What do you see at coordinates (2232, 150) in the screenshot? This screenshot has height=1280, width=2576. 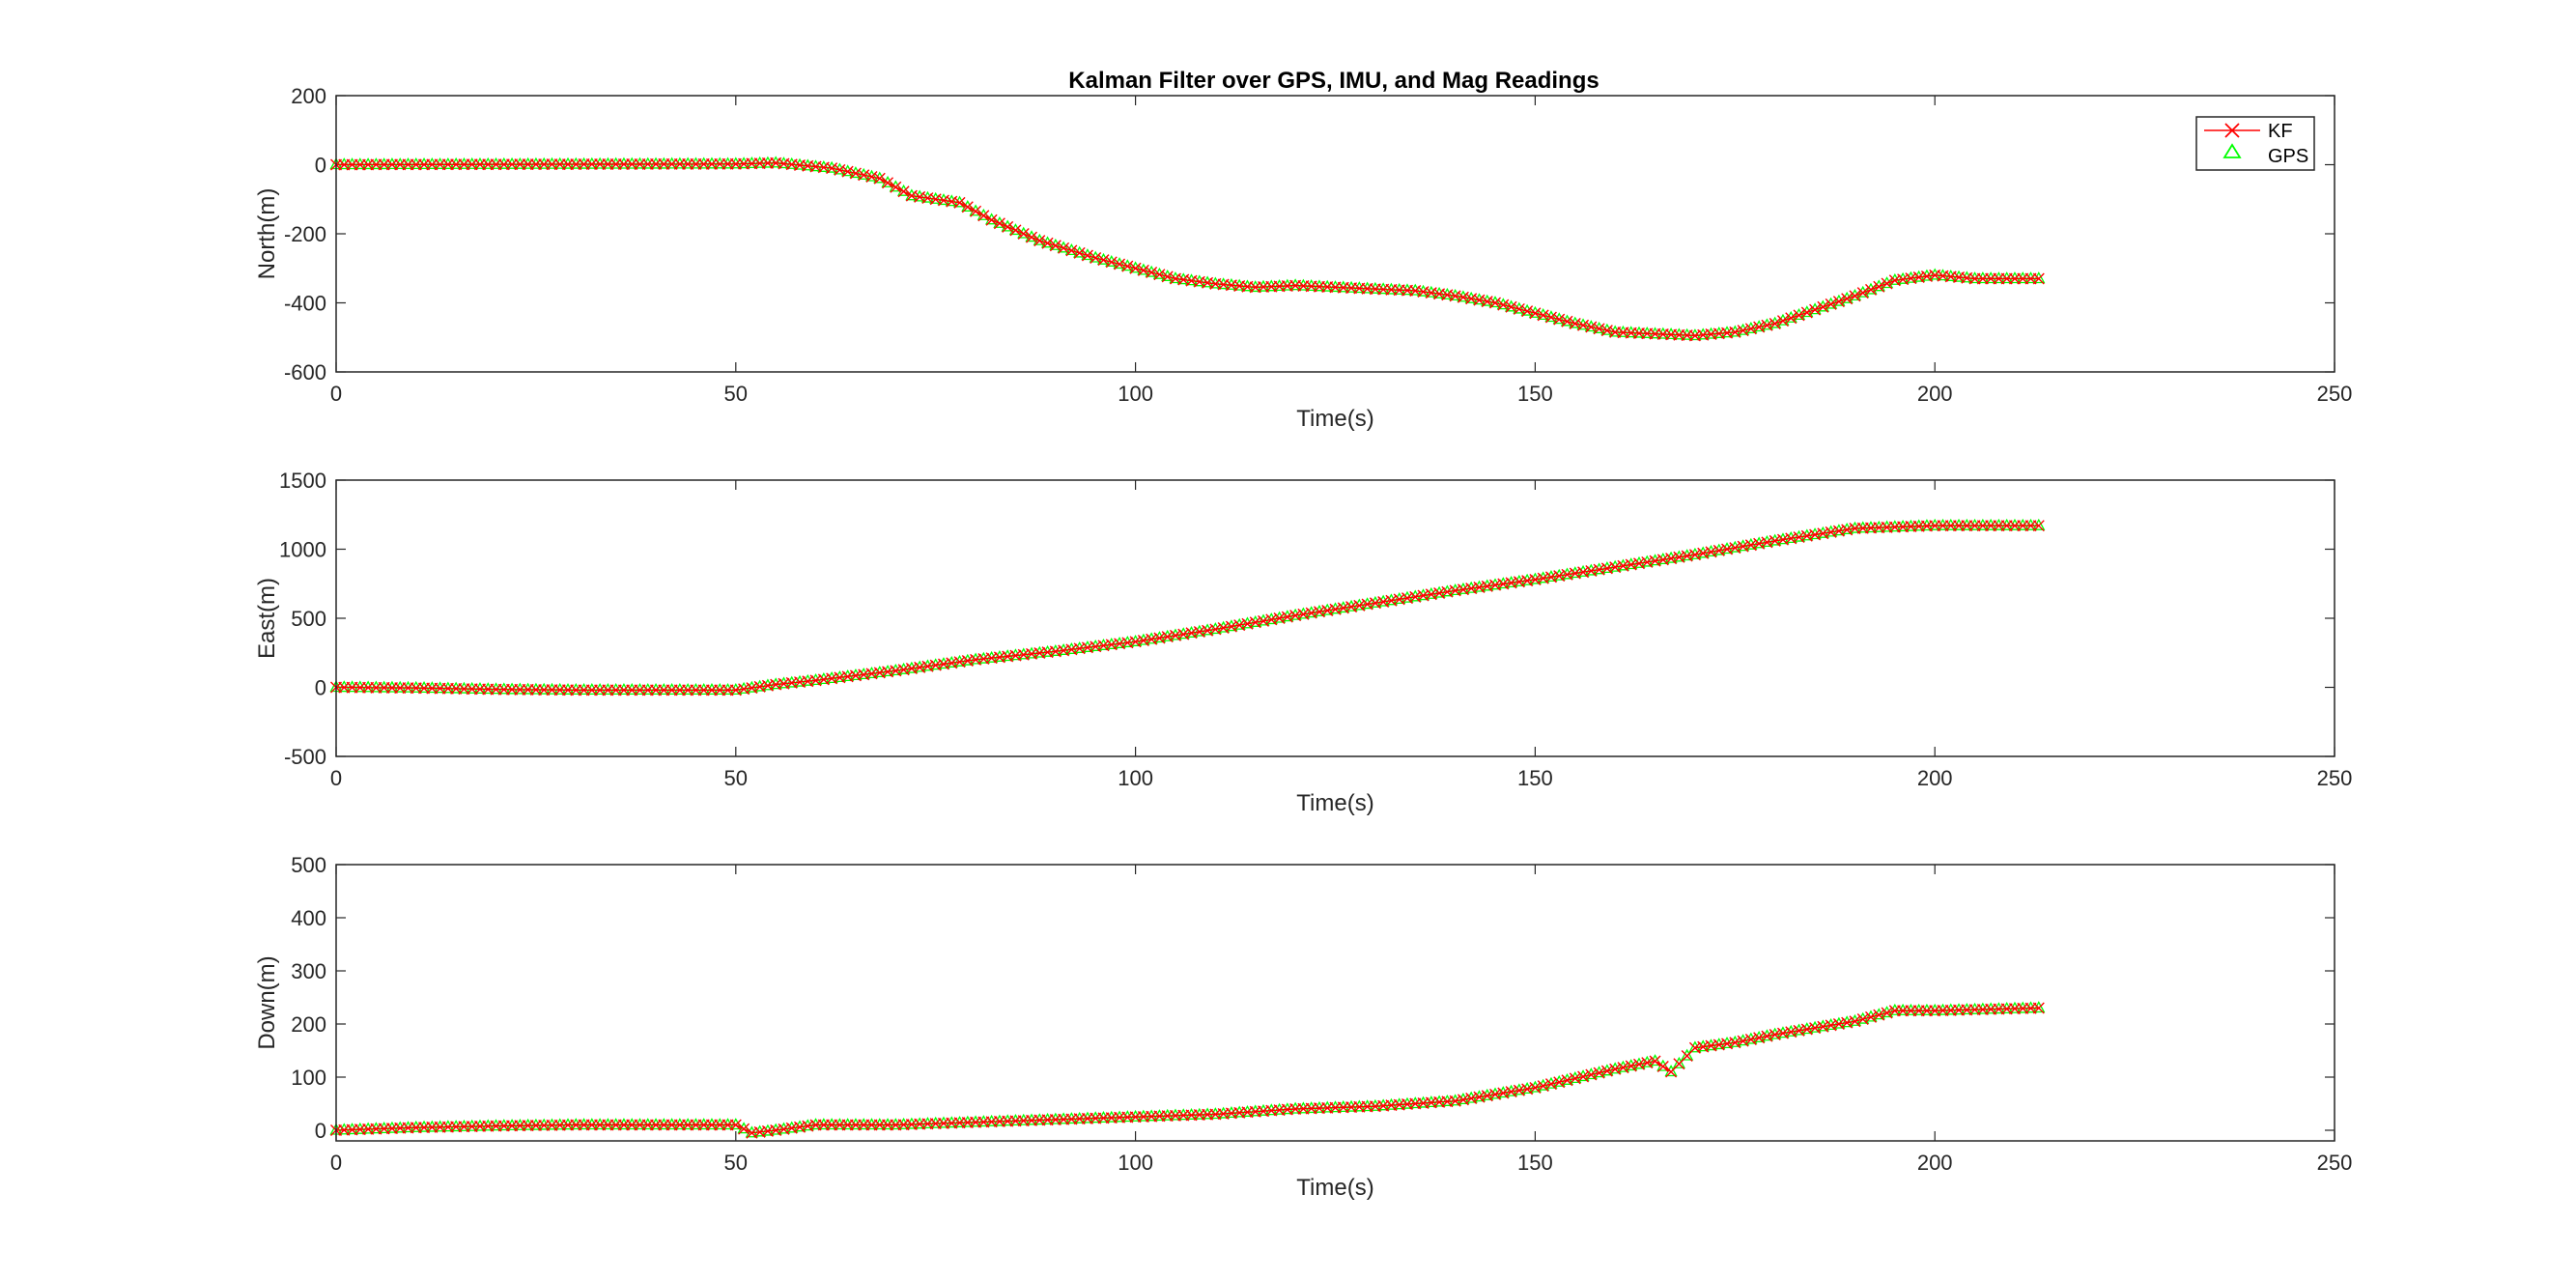 I see `legend-gps-marker` at bounding box center [2232, 150].